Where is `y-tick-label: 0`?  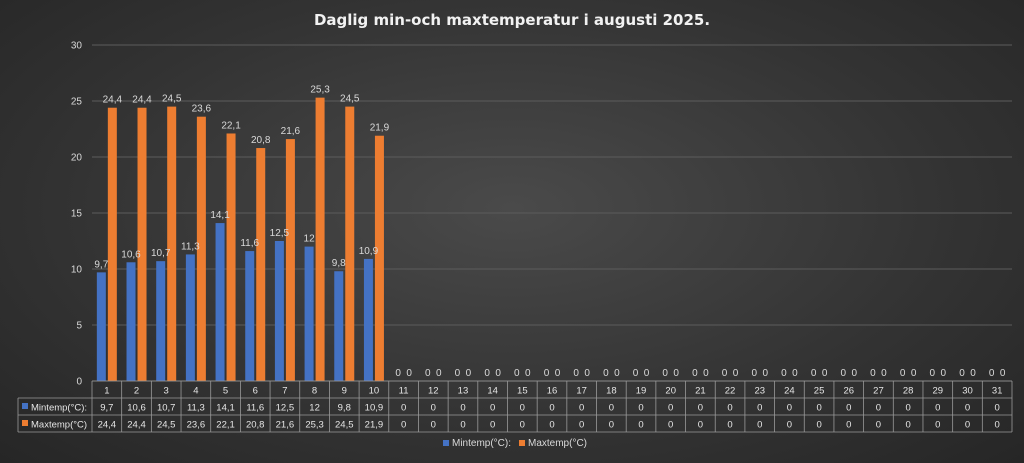 y-tick-label: 0 is located at coordinates (79, 382).